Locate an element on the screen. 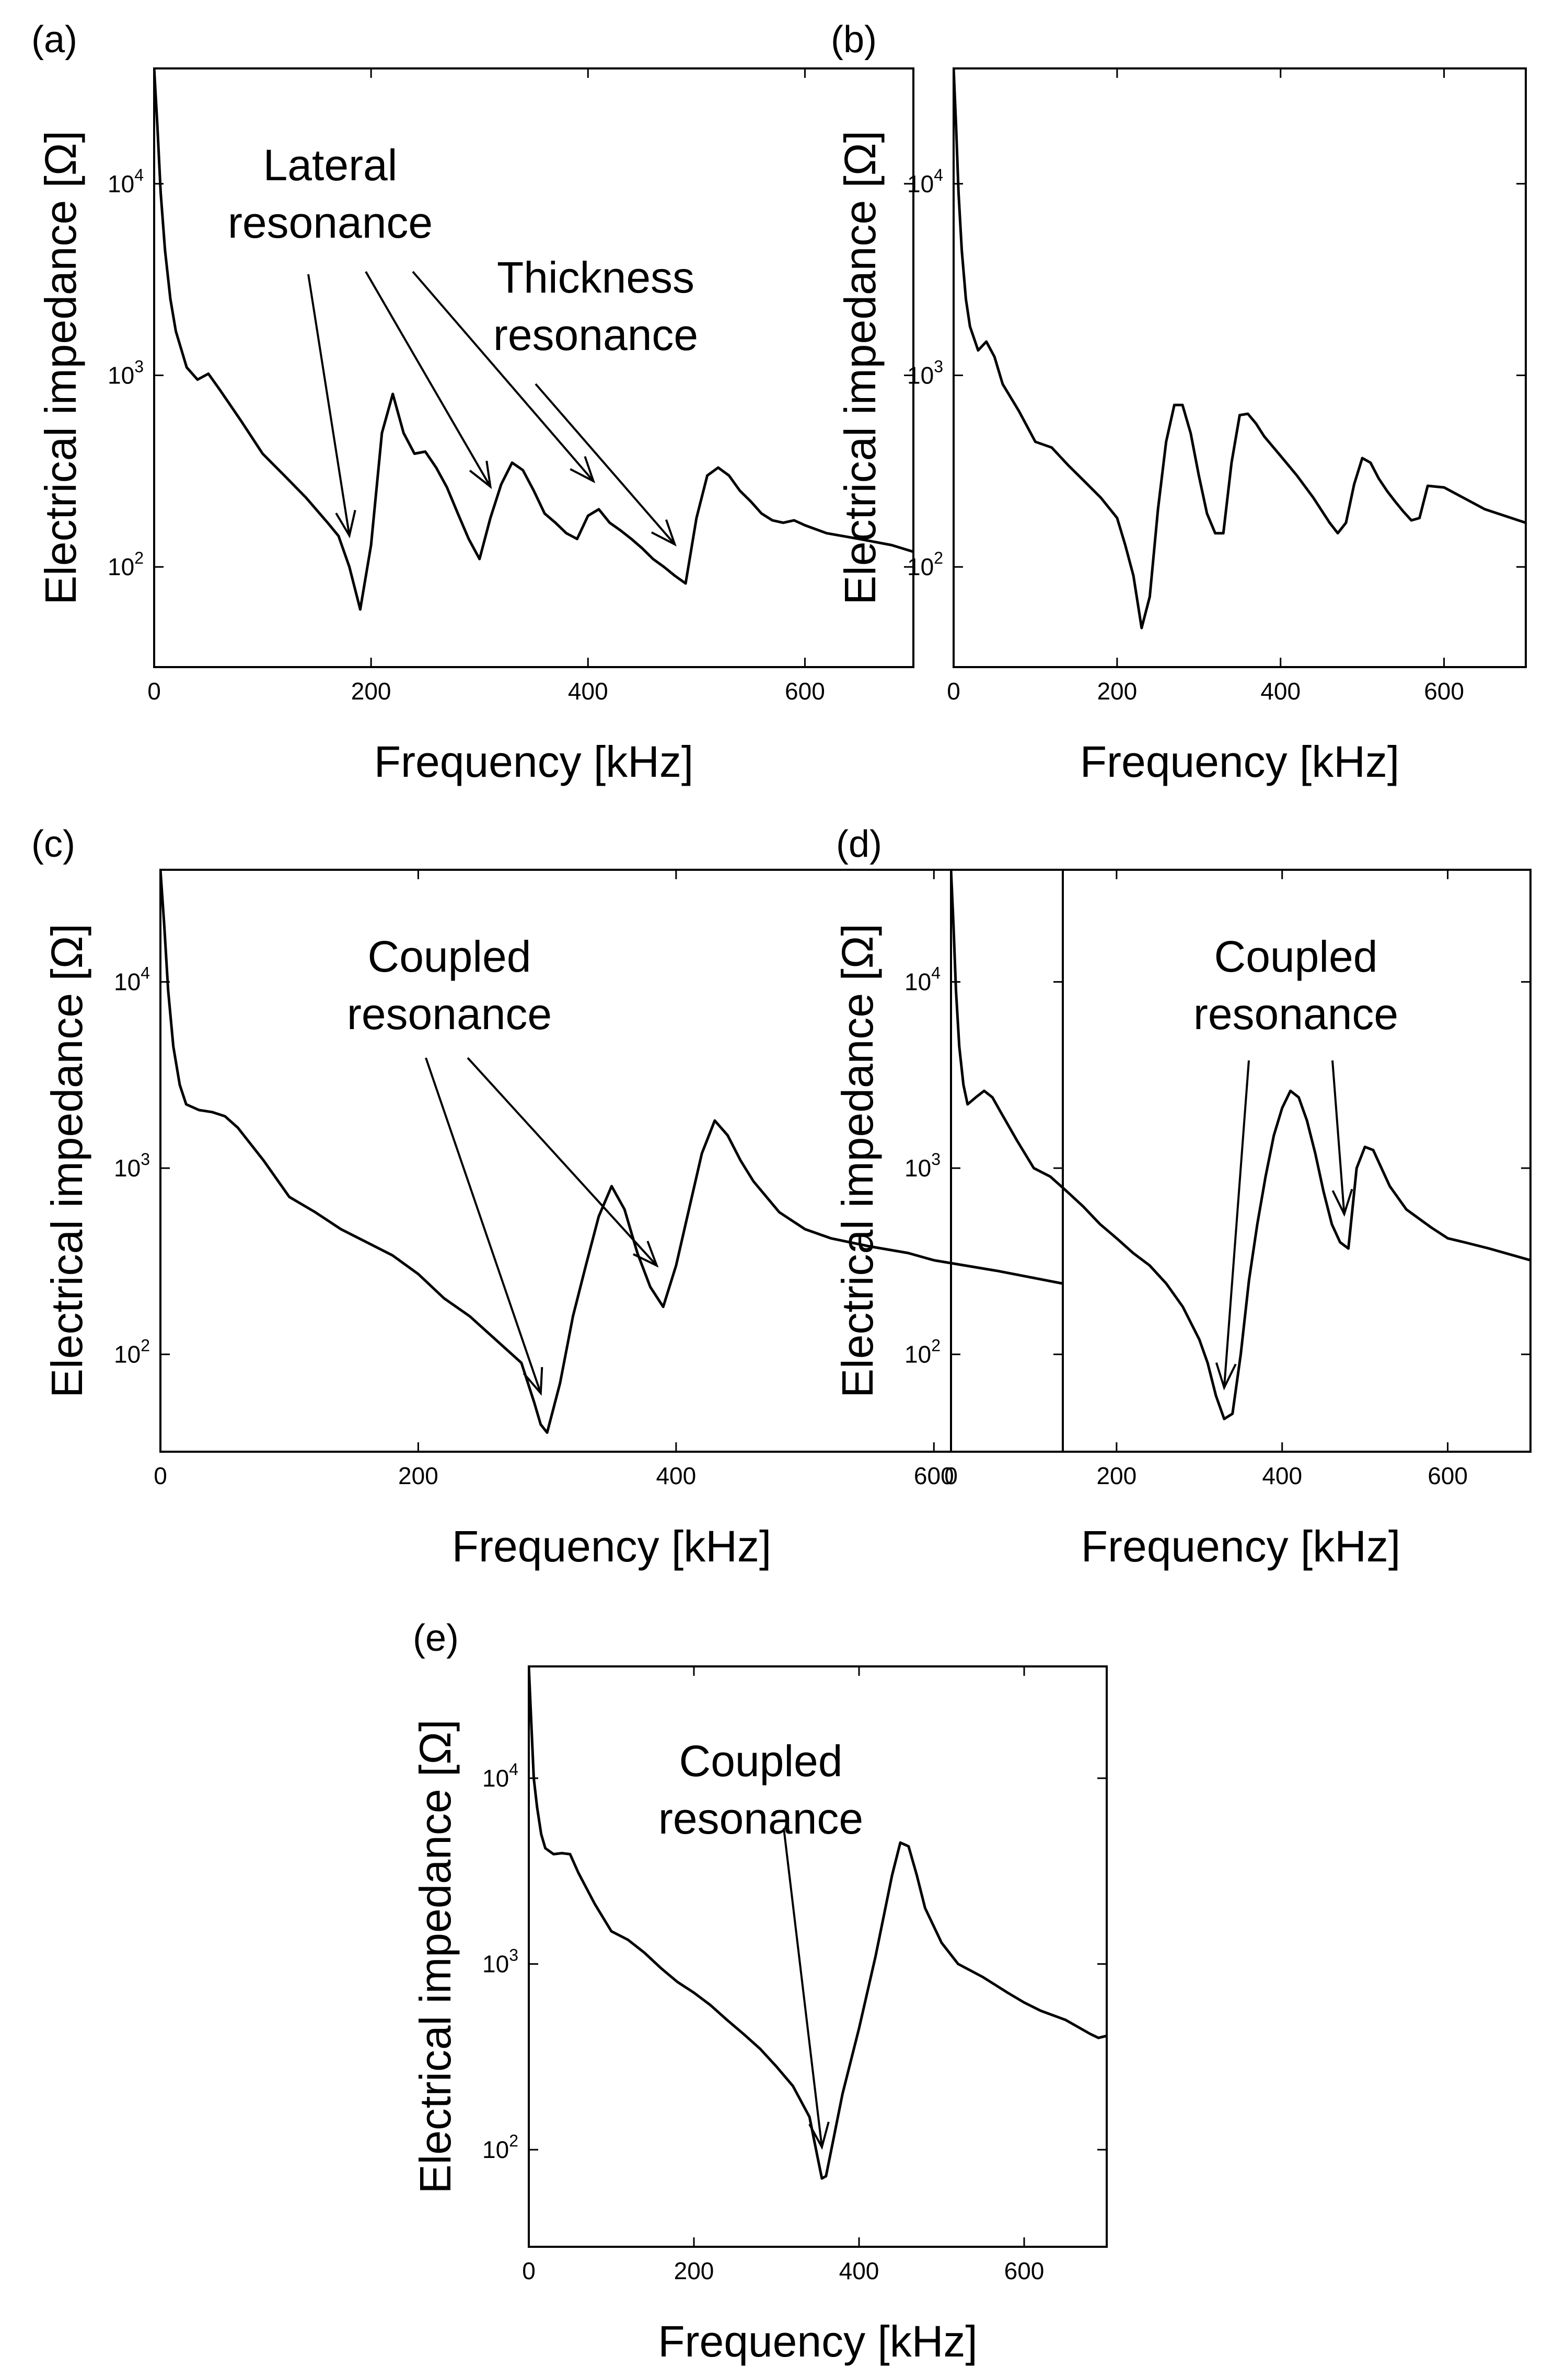 This screenshot has width=1554, height=2380. panel-label: (b) is located at coordinates (854, 40).